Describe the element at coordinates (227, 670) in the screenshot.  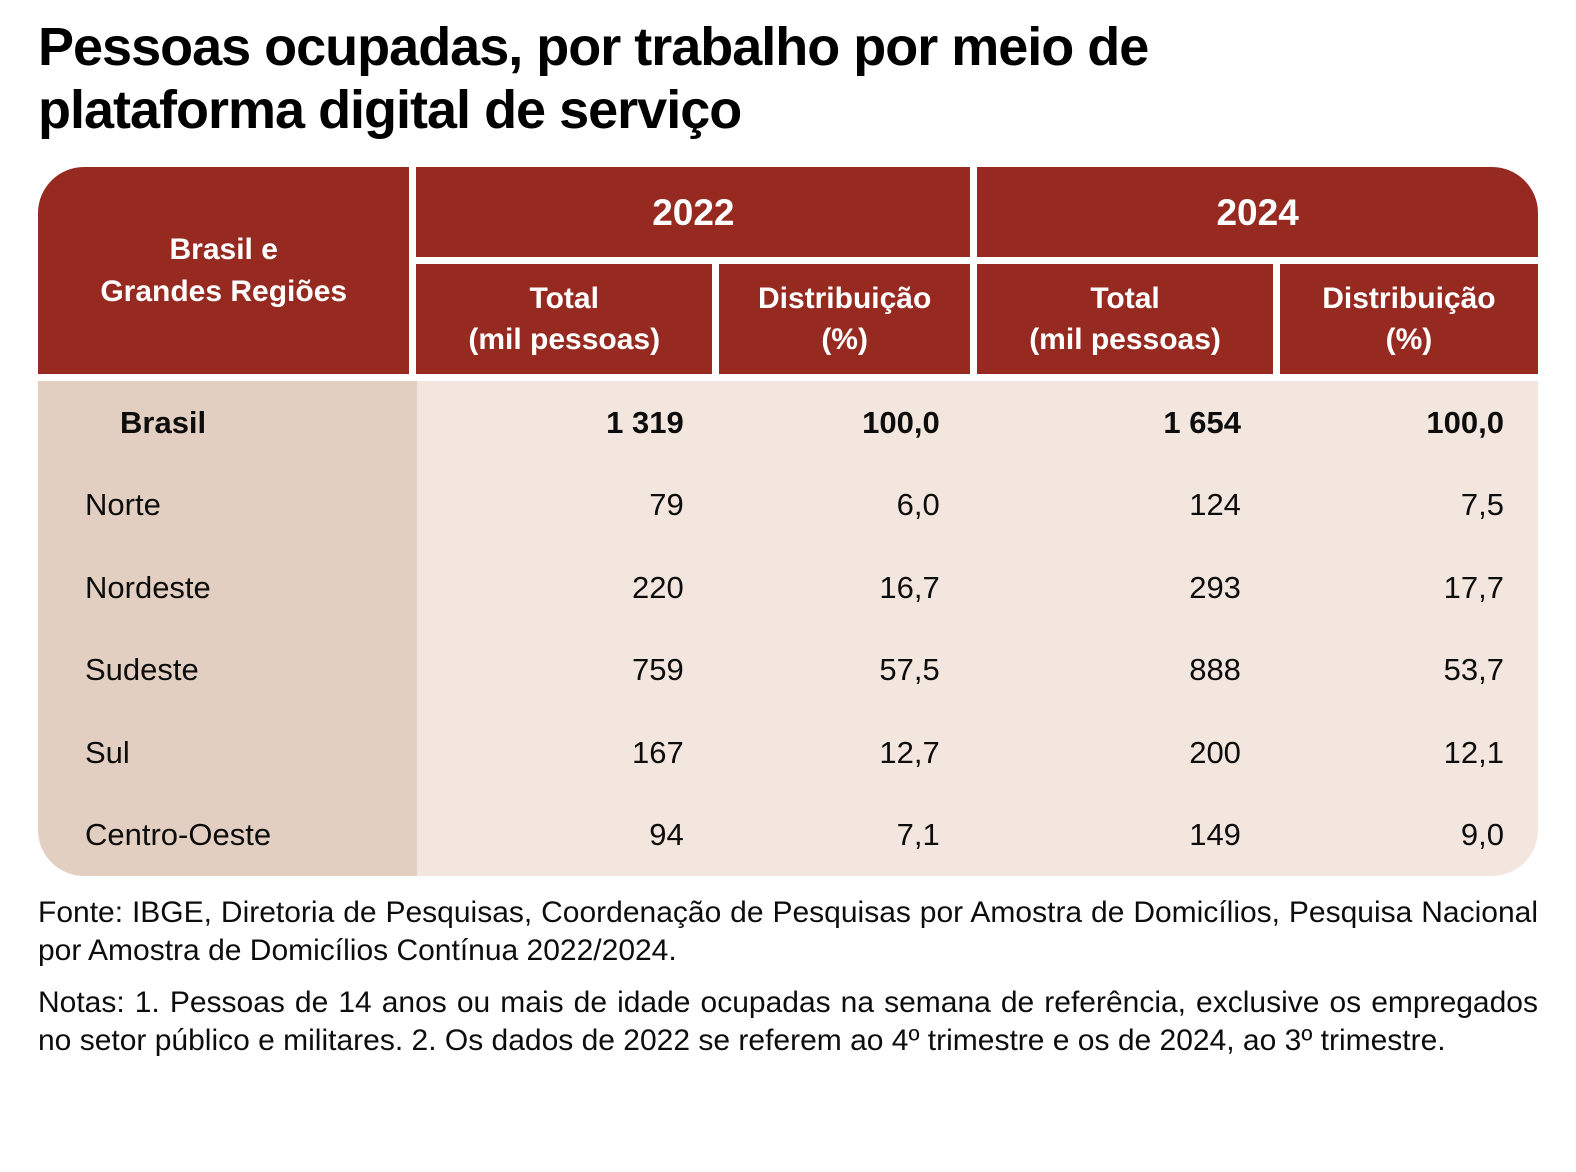
I see `region-cell: Sudeste` at that location.